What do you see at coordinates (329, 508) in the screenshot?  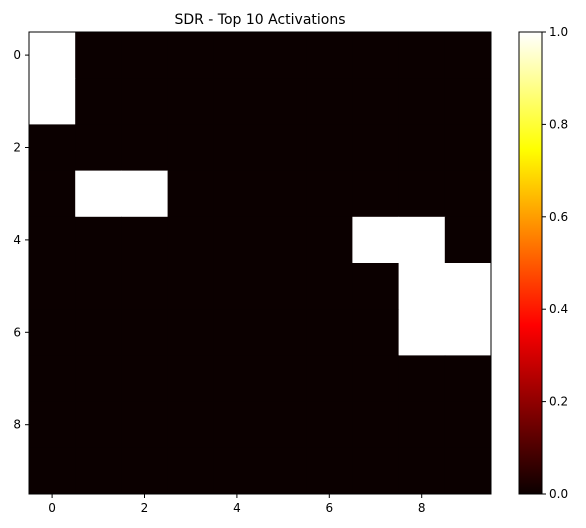 I see `x-tick-label: 6` at bounding box center [329, 508].